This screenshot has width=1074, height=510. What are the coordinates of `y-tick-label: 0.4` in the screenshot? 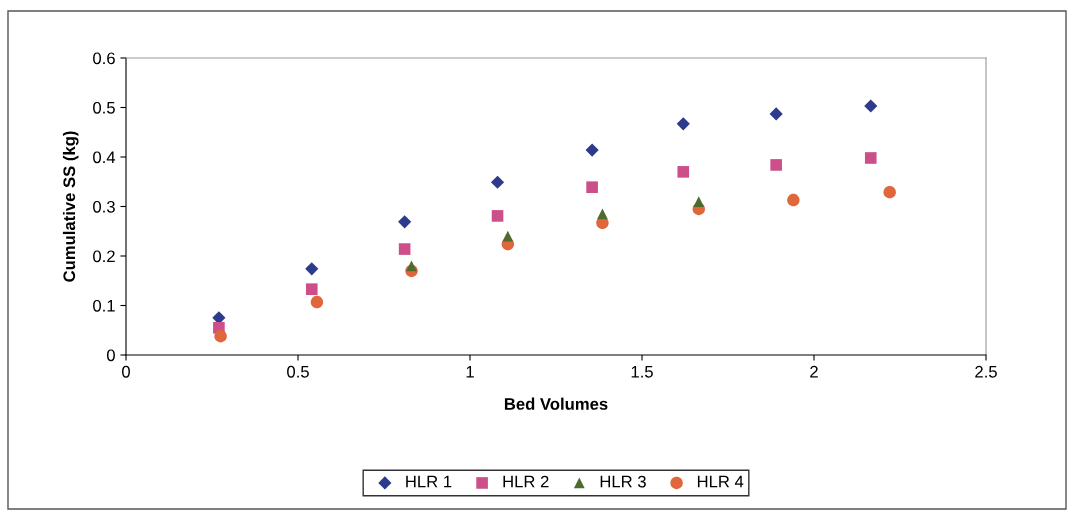 It's located at (104, 157).